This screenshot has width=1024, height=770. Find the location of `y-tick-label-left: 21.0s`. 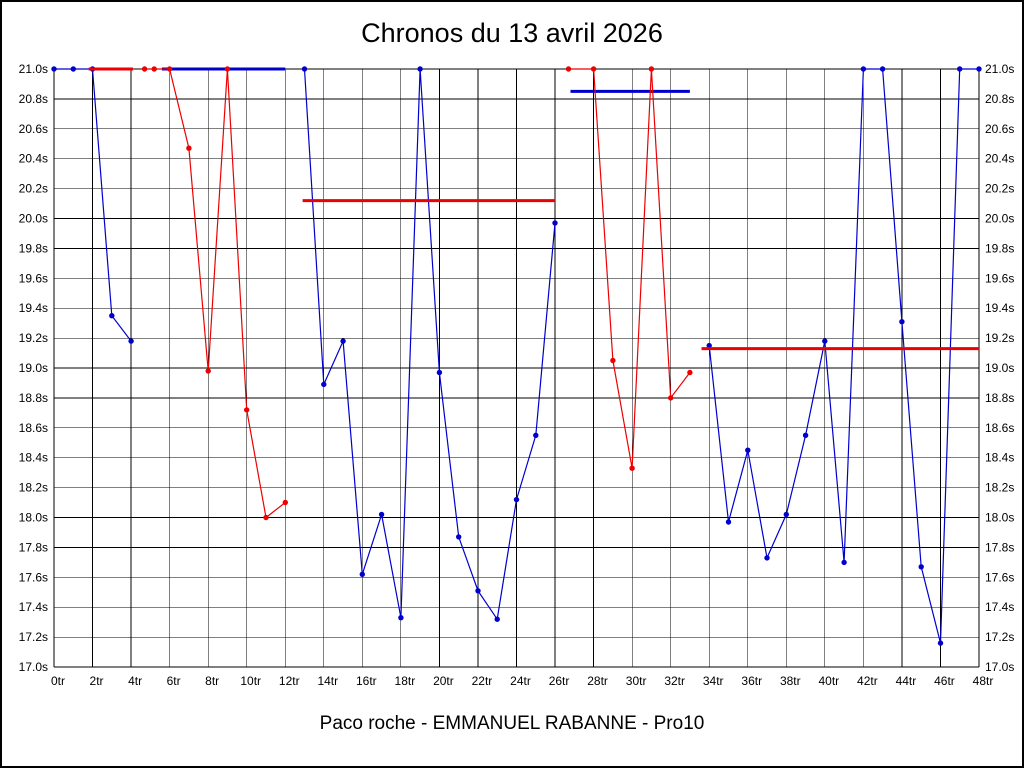

y-tick-label-left: 21.0s is located at coordinates (33, 69).